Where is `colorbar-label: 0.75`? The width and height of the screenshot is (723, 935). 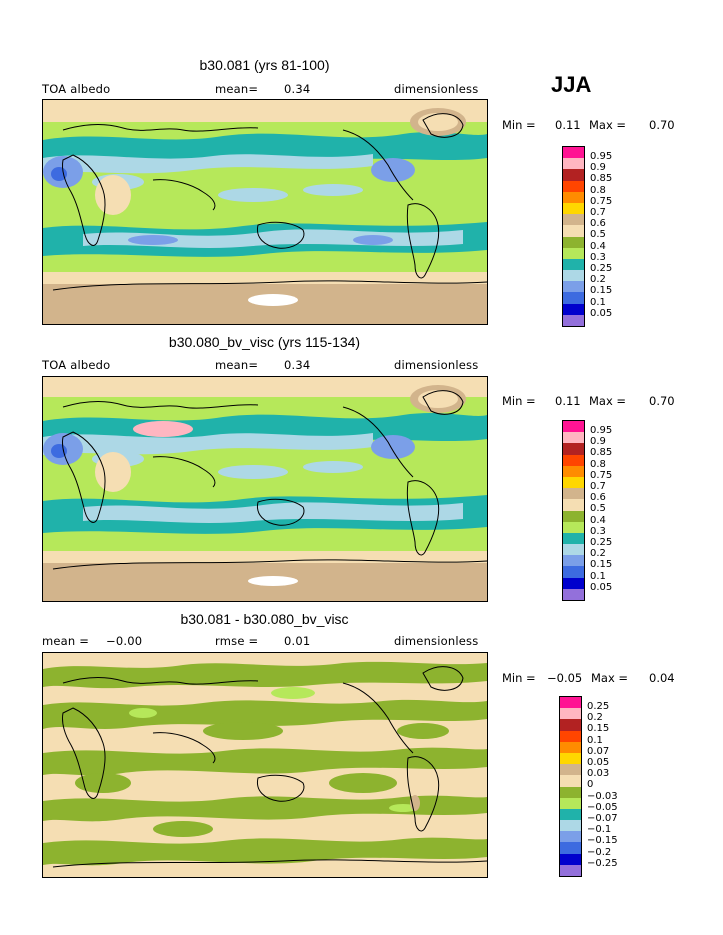 colorbar-label: 0.75 is located at coordinates (601, 475).